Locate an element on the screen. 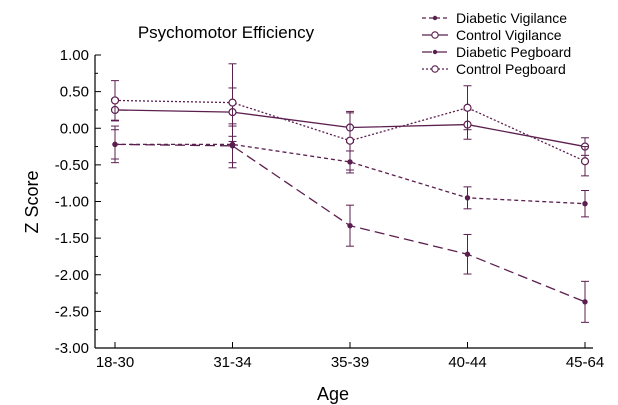 Image resolution: width=618 pixels, height=405 pixels. x-tick-label: 40-44 is located at coordinates (467, 362).